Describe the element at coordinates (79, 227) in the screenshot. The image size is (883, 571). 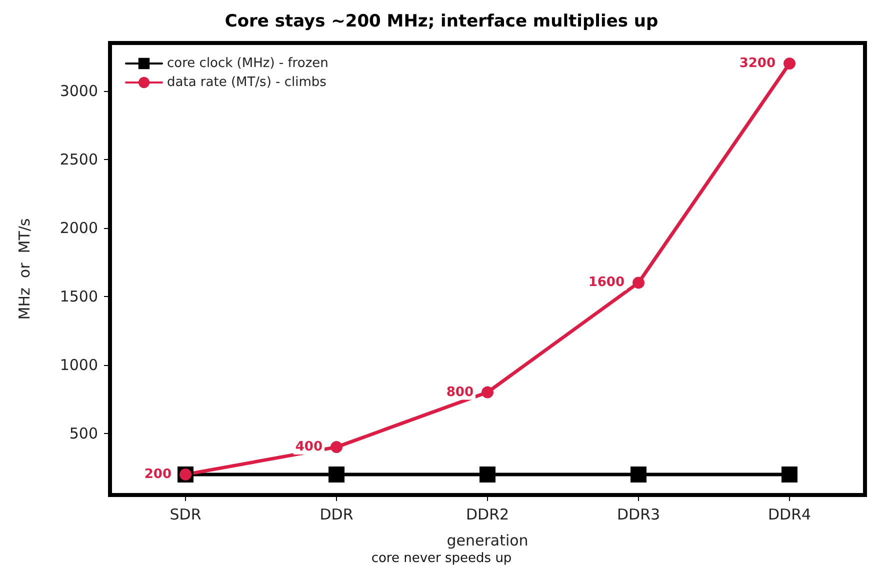
I see `y-tick-label: 2000` at that location.